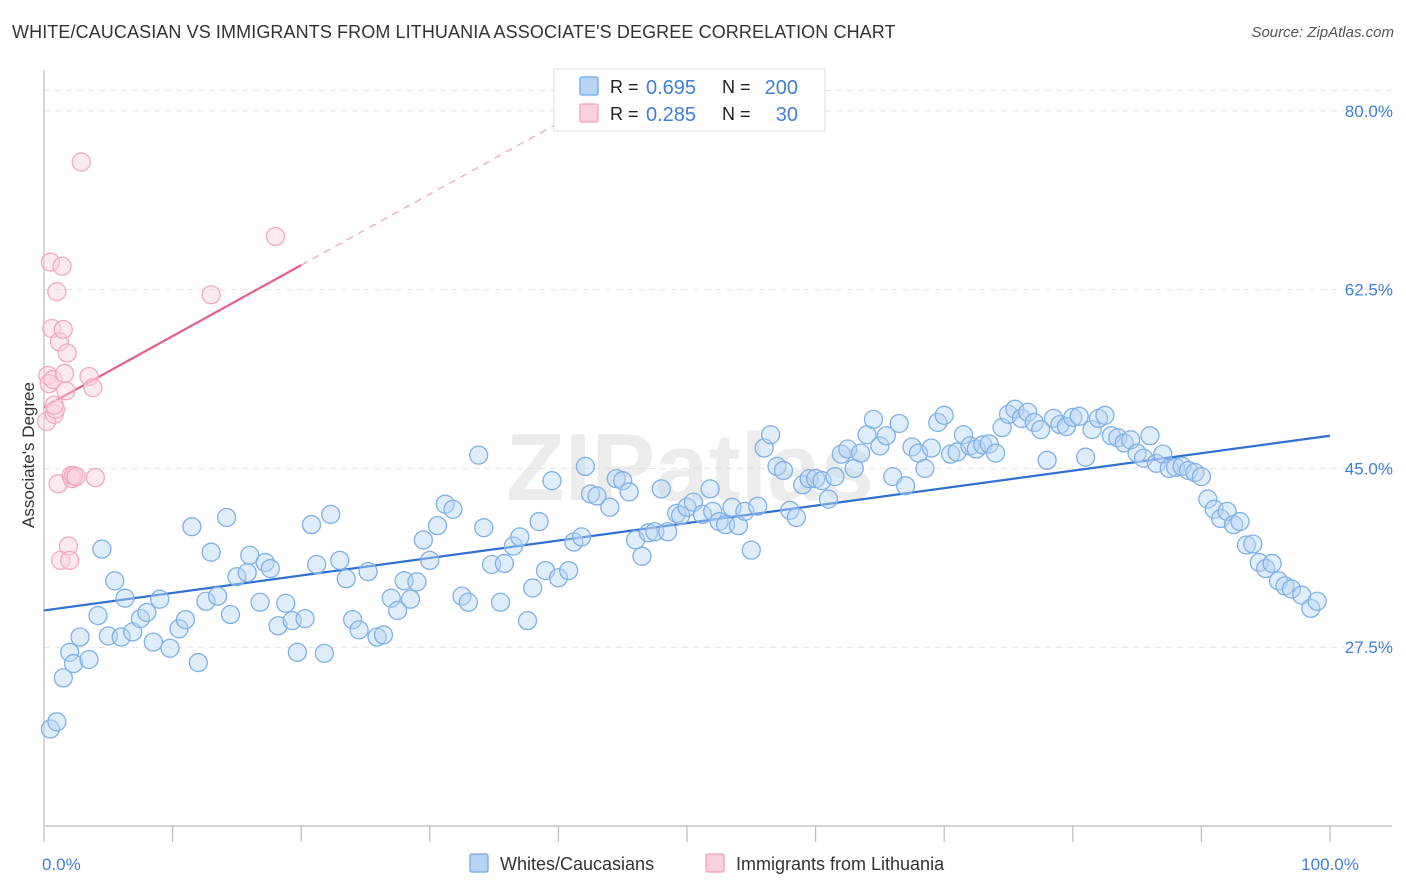 The image size is (1406, 892). Describe the element at coordinates (624, 87) in the screenshot. I see `stats-r-label-whites: R =` at that location.